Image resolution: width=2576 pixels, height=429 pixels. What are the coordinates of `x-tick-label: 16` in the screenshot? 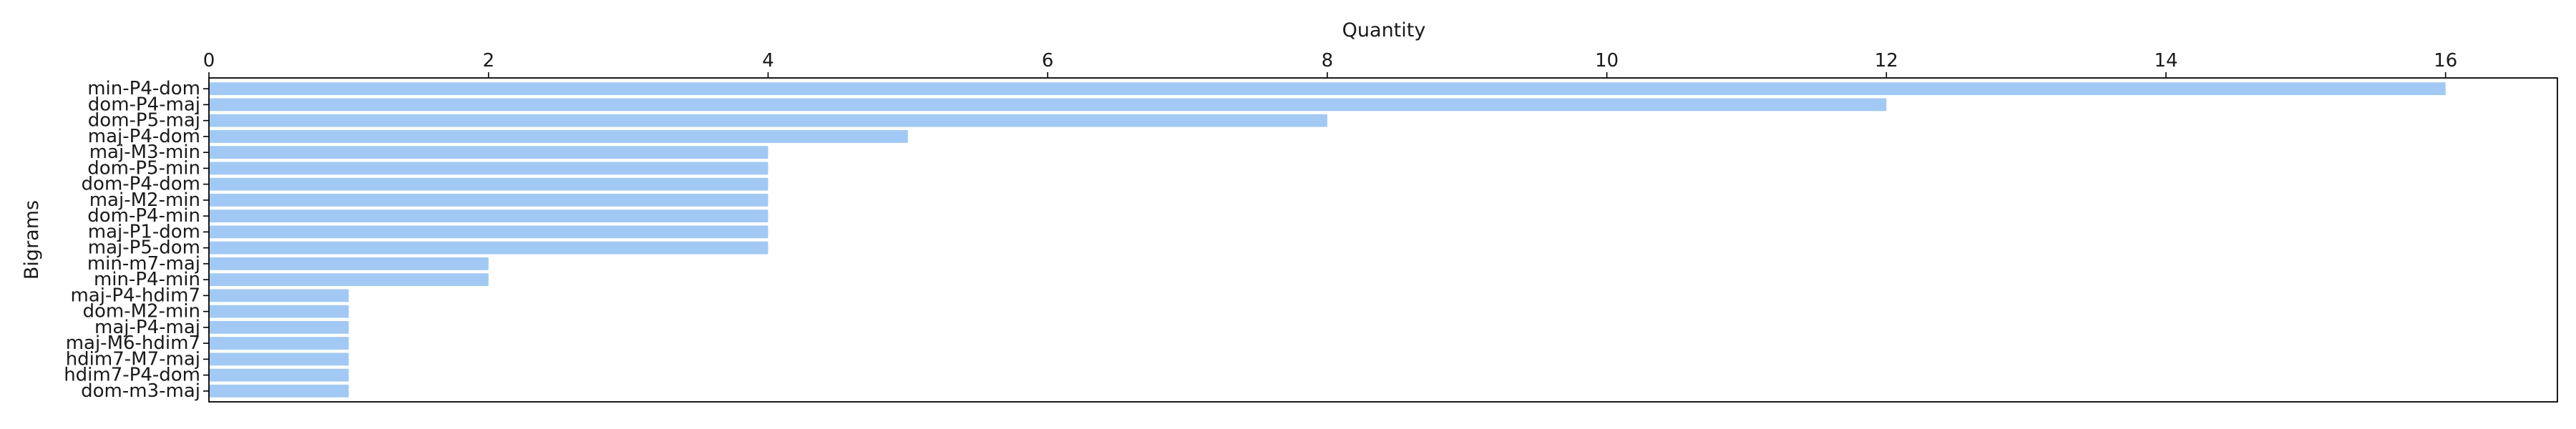 It's located at (2445, 61).